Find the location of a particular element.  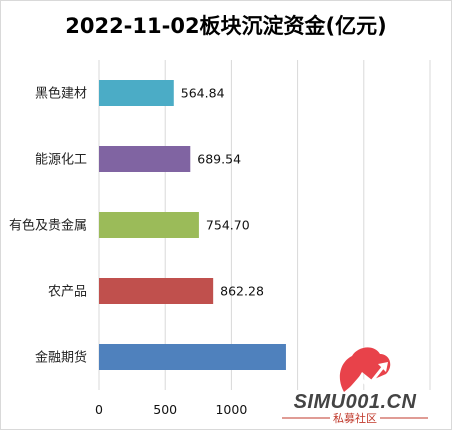

watermark-subtext: 私募社区 is located at coordinates (355, 418).